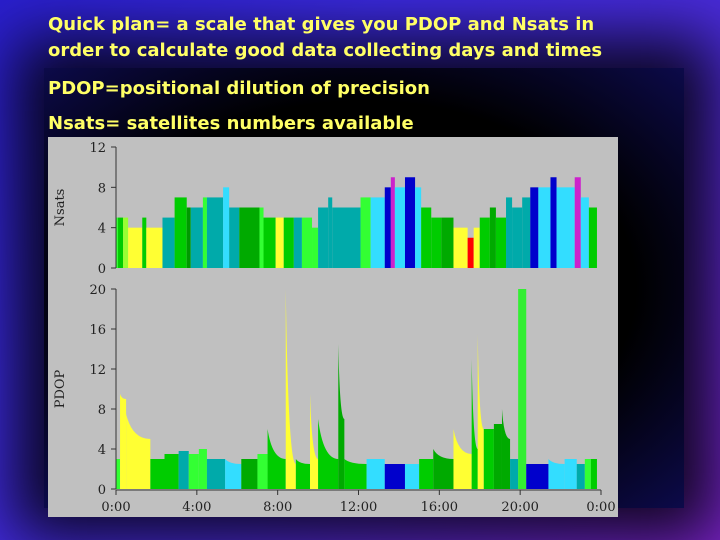 The image size is (720, 540). What do you see at coordinates (60, 208) in the screenshot?
I see `nsats-y-axis-label: Nsats` at bounding box center [60, 208].